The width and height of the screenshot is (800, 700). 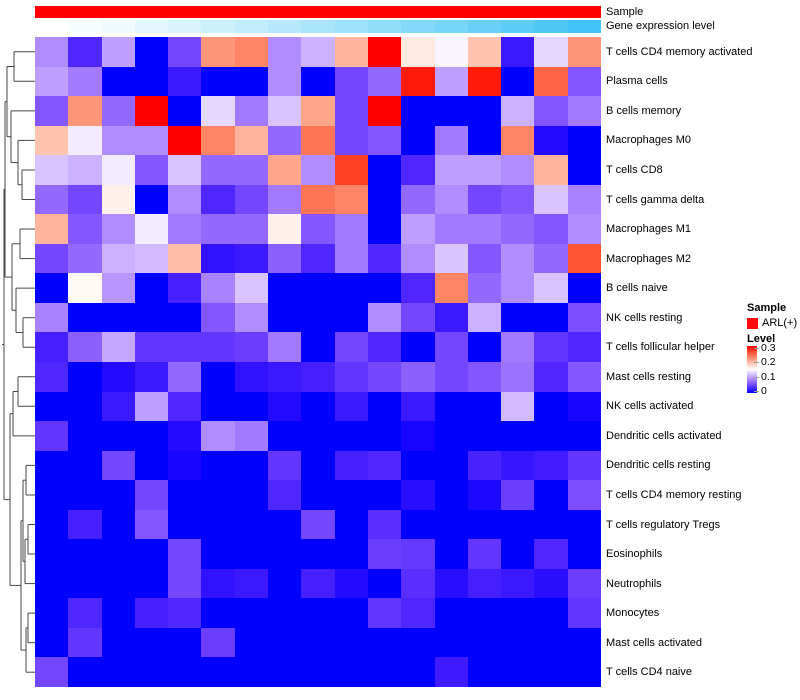 What do you see at coordinates (634, 584) in the screenshot?
I see `row-label: Neutrophils` at bounding box center [634, 584].